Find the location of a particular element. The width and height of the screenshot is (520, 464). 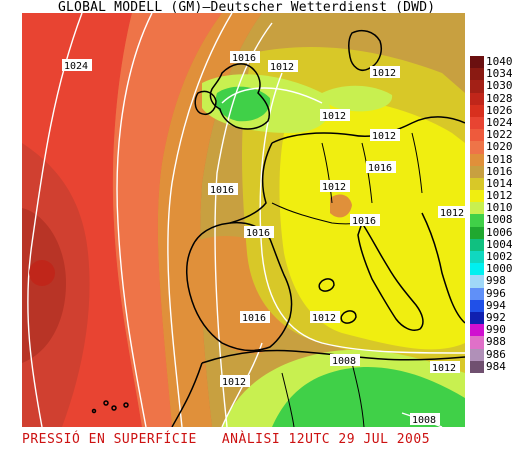

legend-label: 1030 is located at coordinates (499, 86).